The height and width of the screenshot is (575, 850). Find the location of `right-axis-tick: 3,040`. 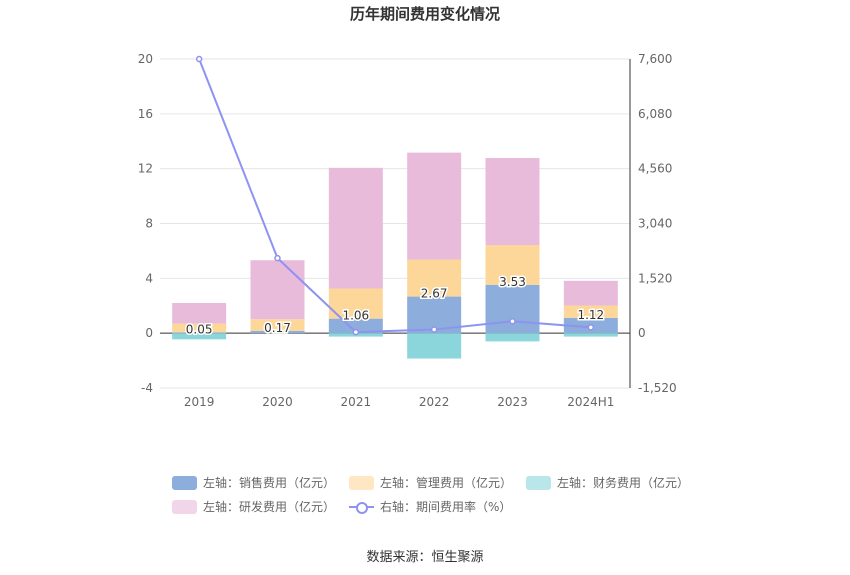

right-axis-tick: 3,040 is located at coordinates (655, 224).